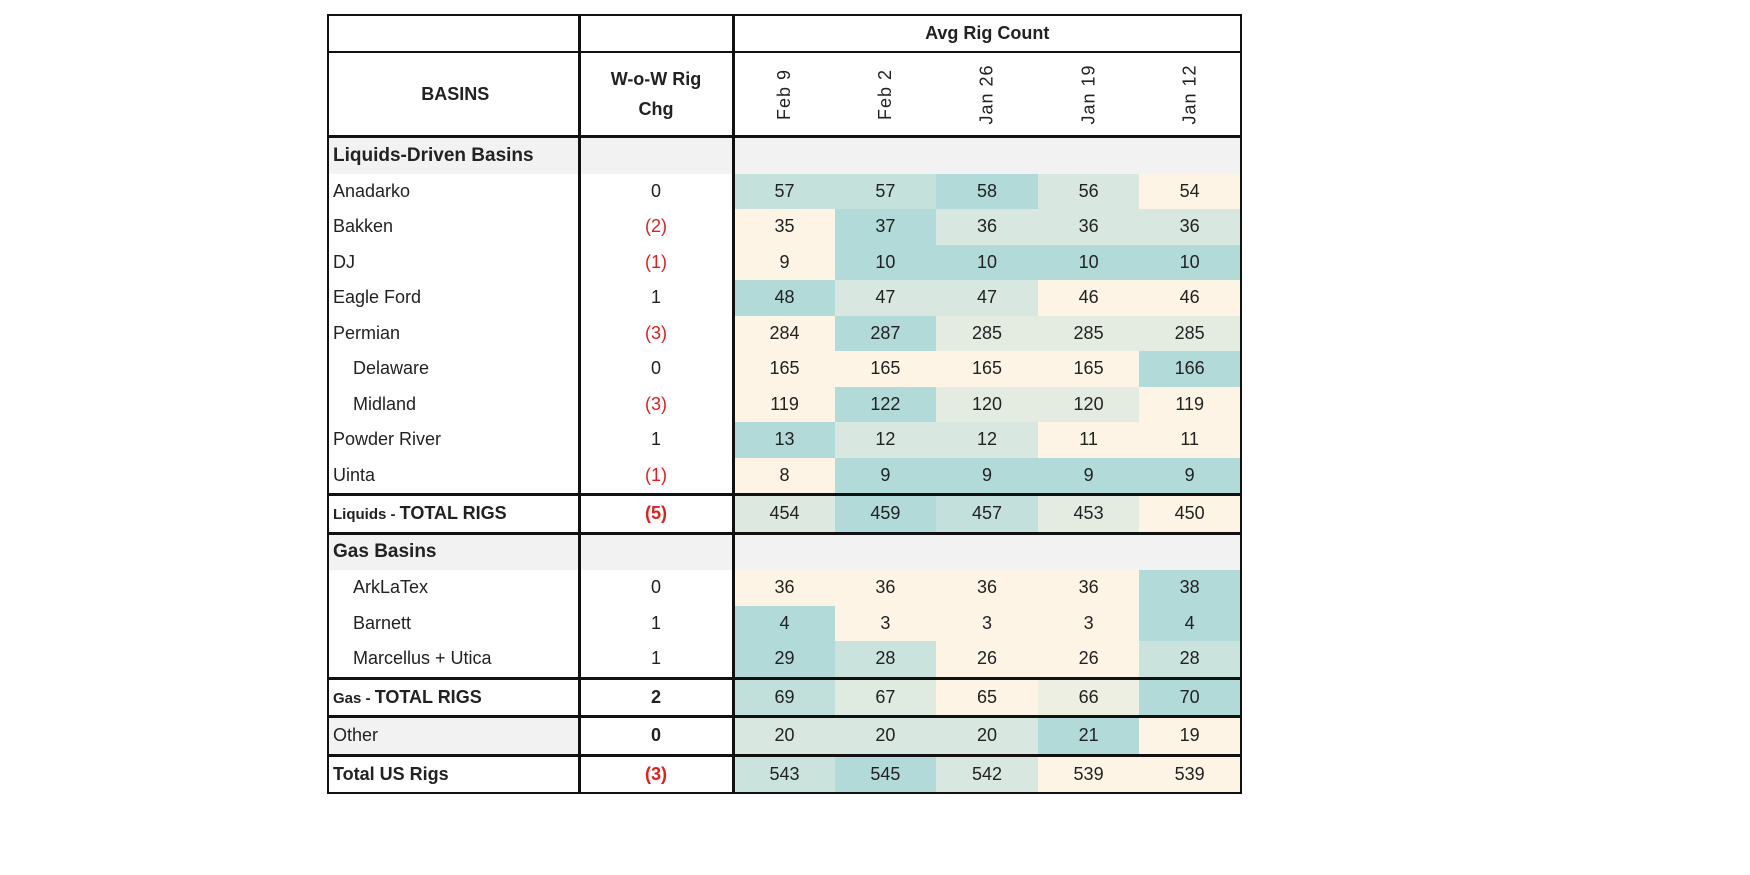 This screenshot has height=875, width=1750. Describe the element at coordinates (657, 404) in the screenshot. I see `wow-change: (3)` at that location.